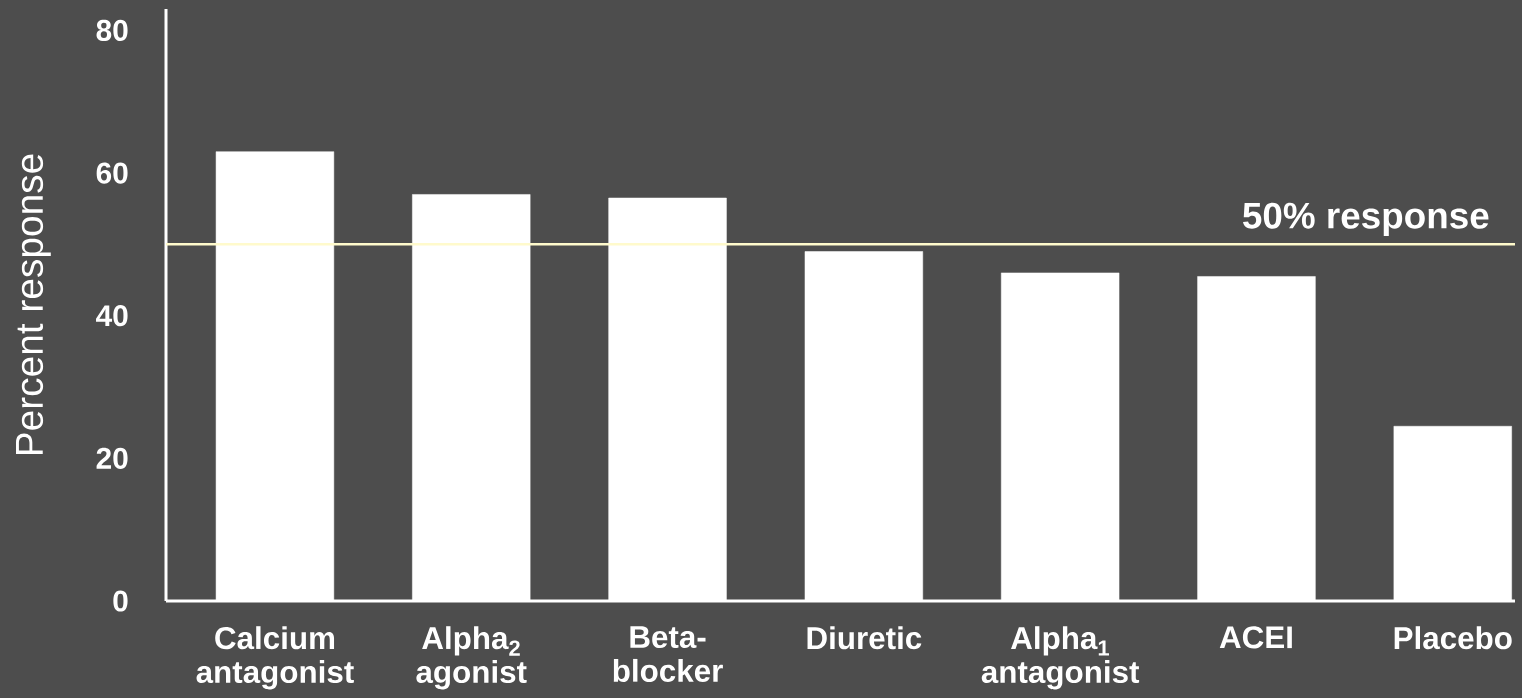  I want to click on x-tick-label: ACEI, so click(1255, 637).